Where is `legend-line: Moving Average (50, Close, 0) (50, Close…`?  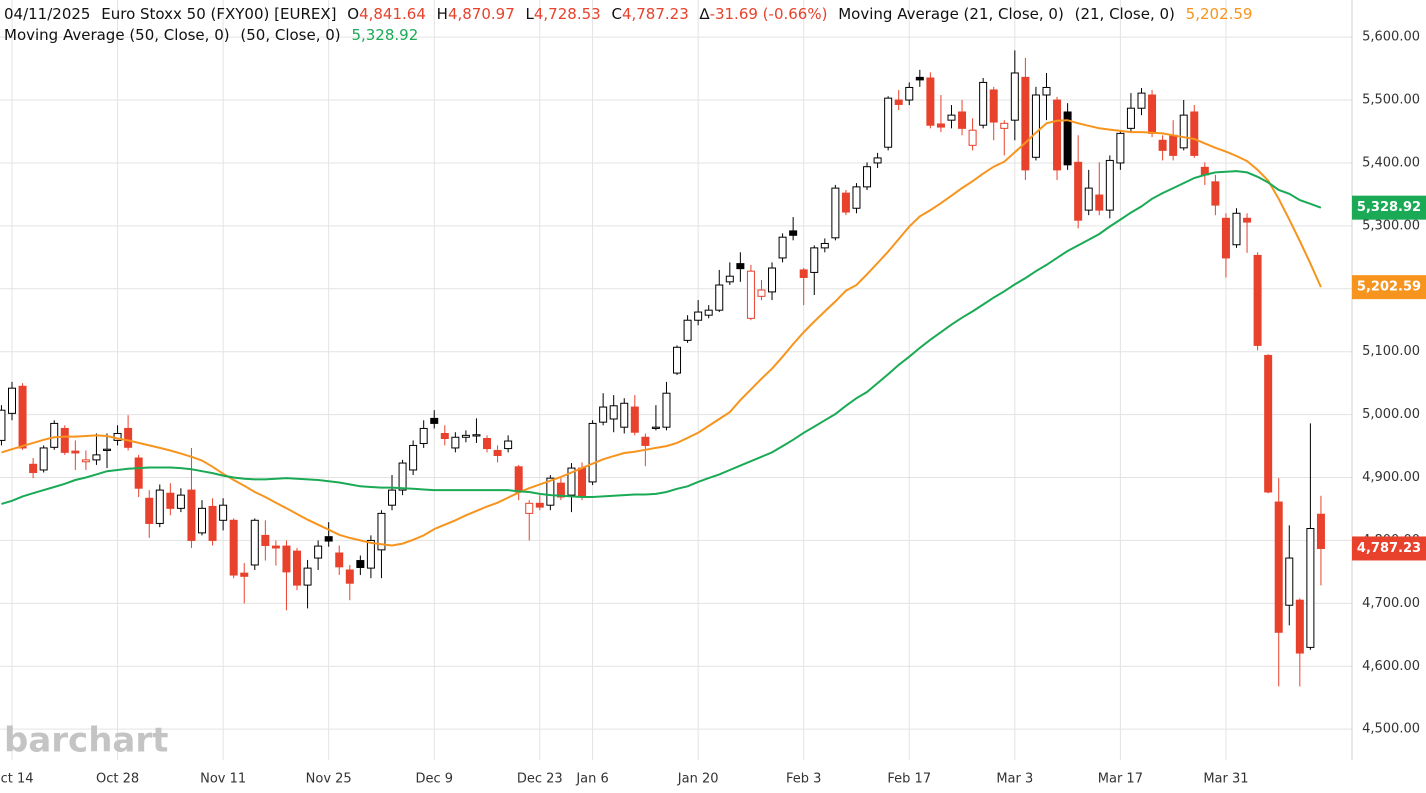
legend-line: Moving Average (50, Close, 0) (50, Close… is located at coordinates (211, 35).